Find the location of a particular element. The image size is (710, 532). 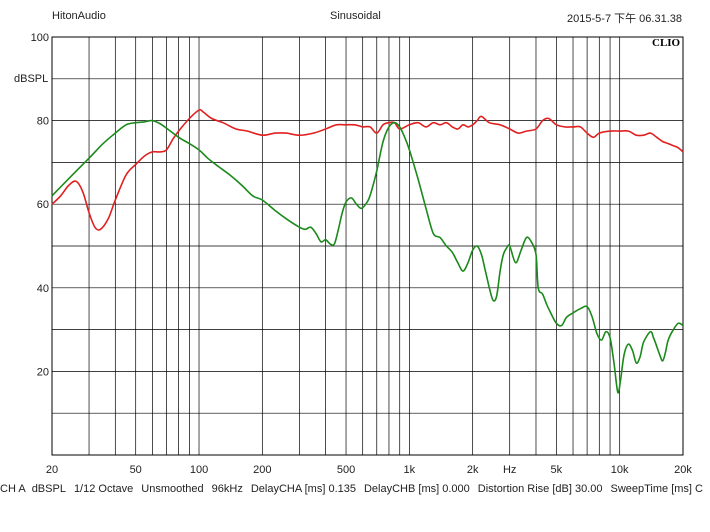

timestamp: 2015-5-7 下午 06.31.38 is located at coordinates (624, 19).